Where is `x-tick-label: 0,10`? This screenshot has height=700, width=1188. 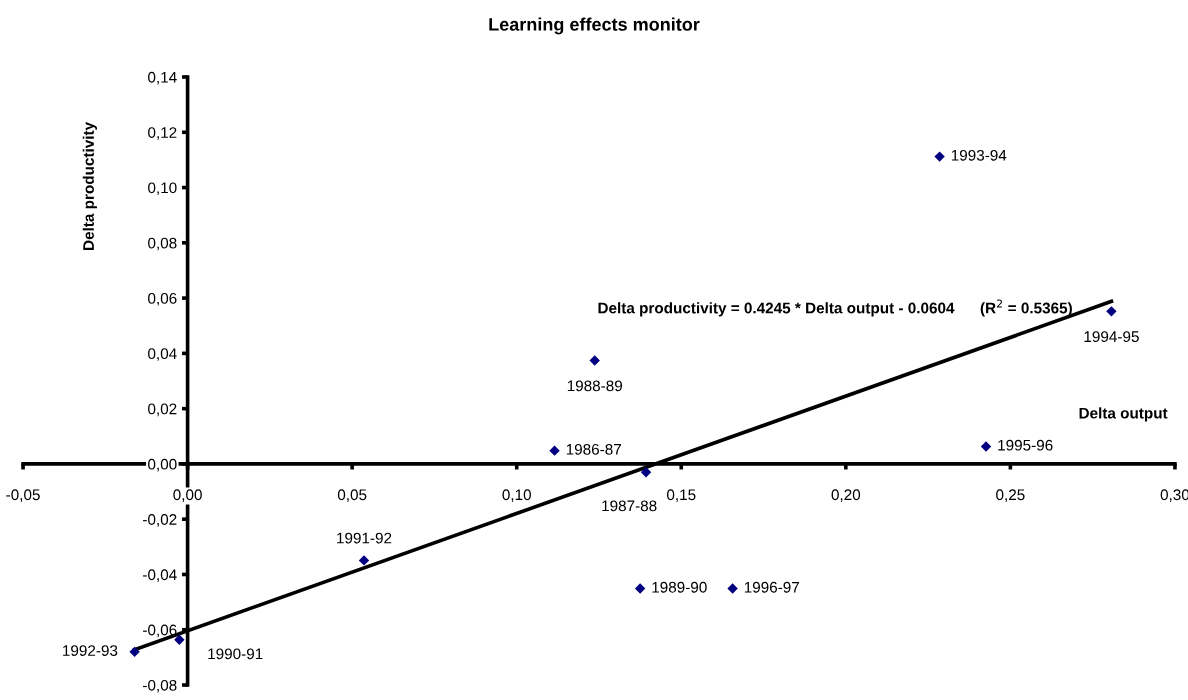
x-tick-label: 0,10 is located at coordinates (516, 495).